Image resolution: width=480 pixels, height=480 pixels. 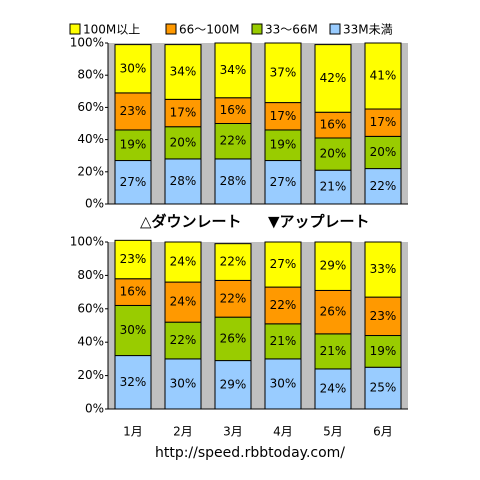 What do you see at coordinates (90, 375) in the screenshot?
I see `y-tick-label: 20%` at bounding box center [90, 375].